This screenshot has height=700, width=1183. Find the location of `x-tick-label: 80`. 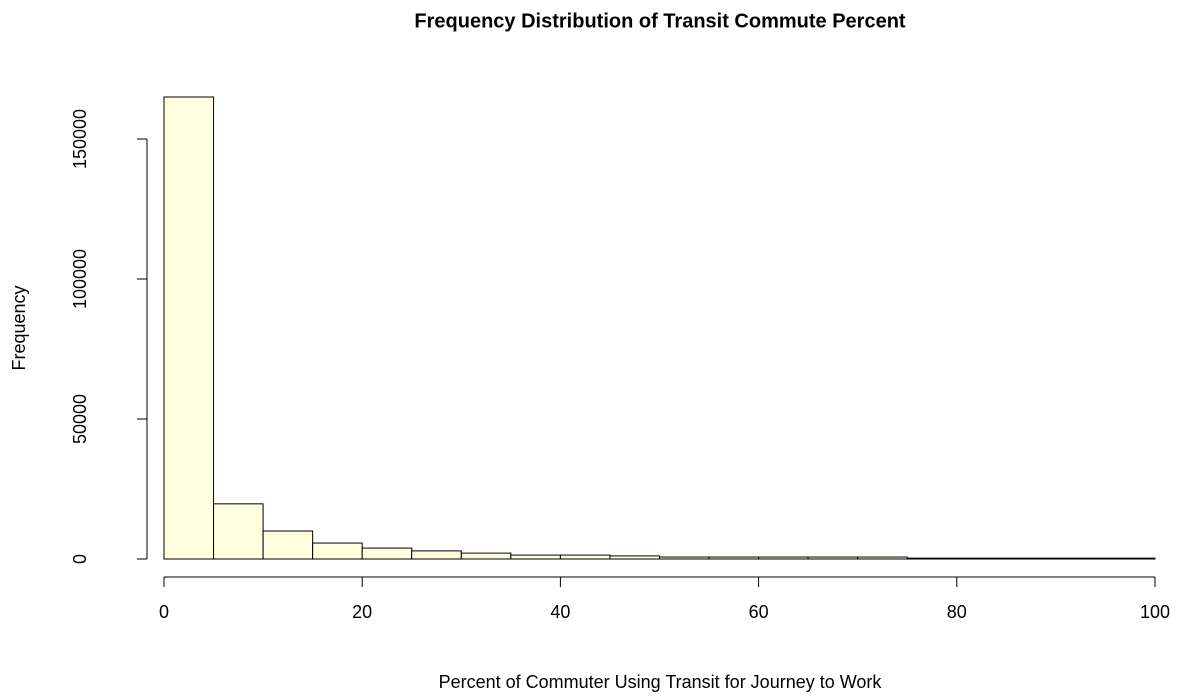

x-tick-label: 80 is located at coordinates (957, 612).